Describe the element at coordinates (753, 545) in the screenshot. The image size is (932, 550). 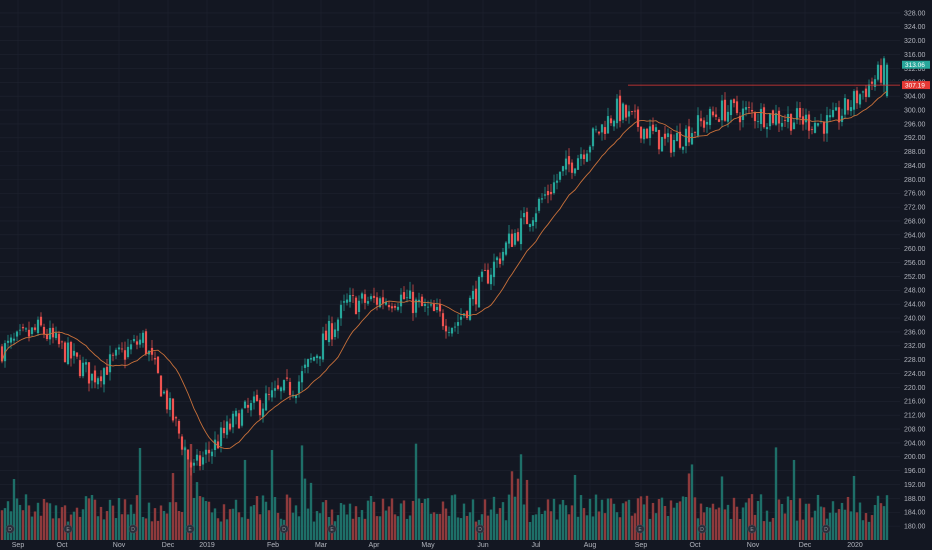
I see `time-tick-label: Nov` at that location.